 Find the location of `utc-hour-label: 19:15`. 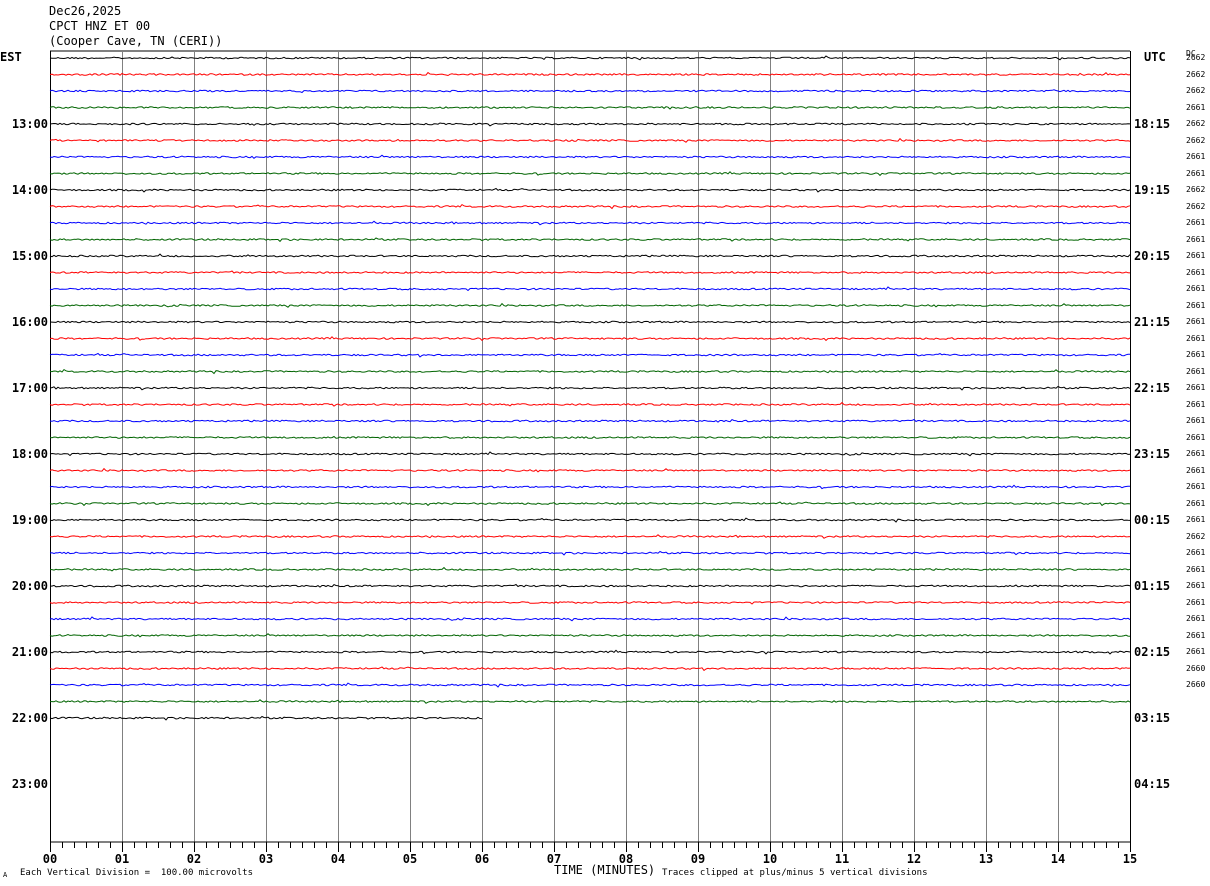

utc-hour-label: 19:15 is located at coordinates (1152, 190).